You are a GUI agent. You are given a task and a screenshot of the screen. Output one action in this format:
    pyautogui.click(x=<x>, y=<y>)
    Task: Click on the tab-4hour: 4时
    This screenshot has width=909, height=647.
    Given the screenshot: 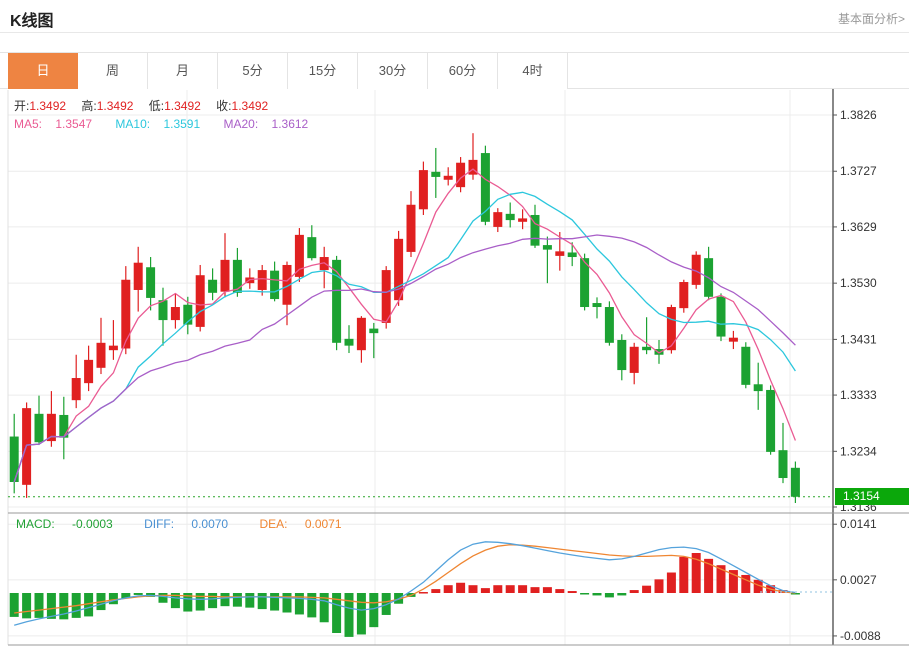 What is the action you would take?
    pyautogui.click(x=533, y=71)
    